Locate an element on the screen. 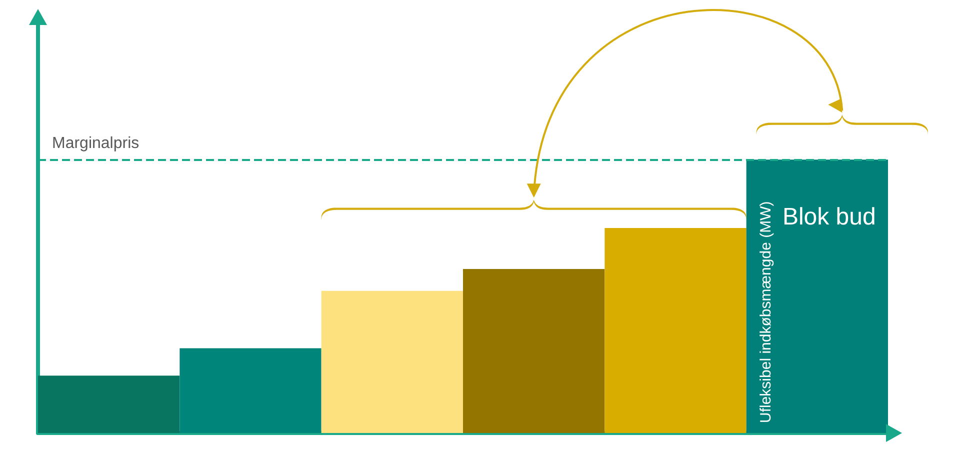 The height and width of the screenshot is (461, 968). annotation: Blok bud is located at coordinates (829, 217).